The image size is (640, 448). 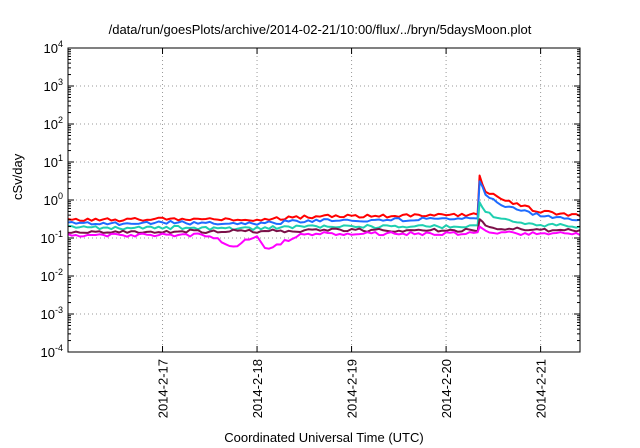 What do you see at coordinates (53, 47) in the screenshot?
I see `y-tick-label: 10⁴` at bounding box center [53, 47].